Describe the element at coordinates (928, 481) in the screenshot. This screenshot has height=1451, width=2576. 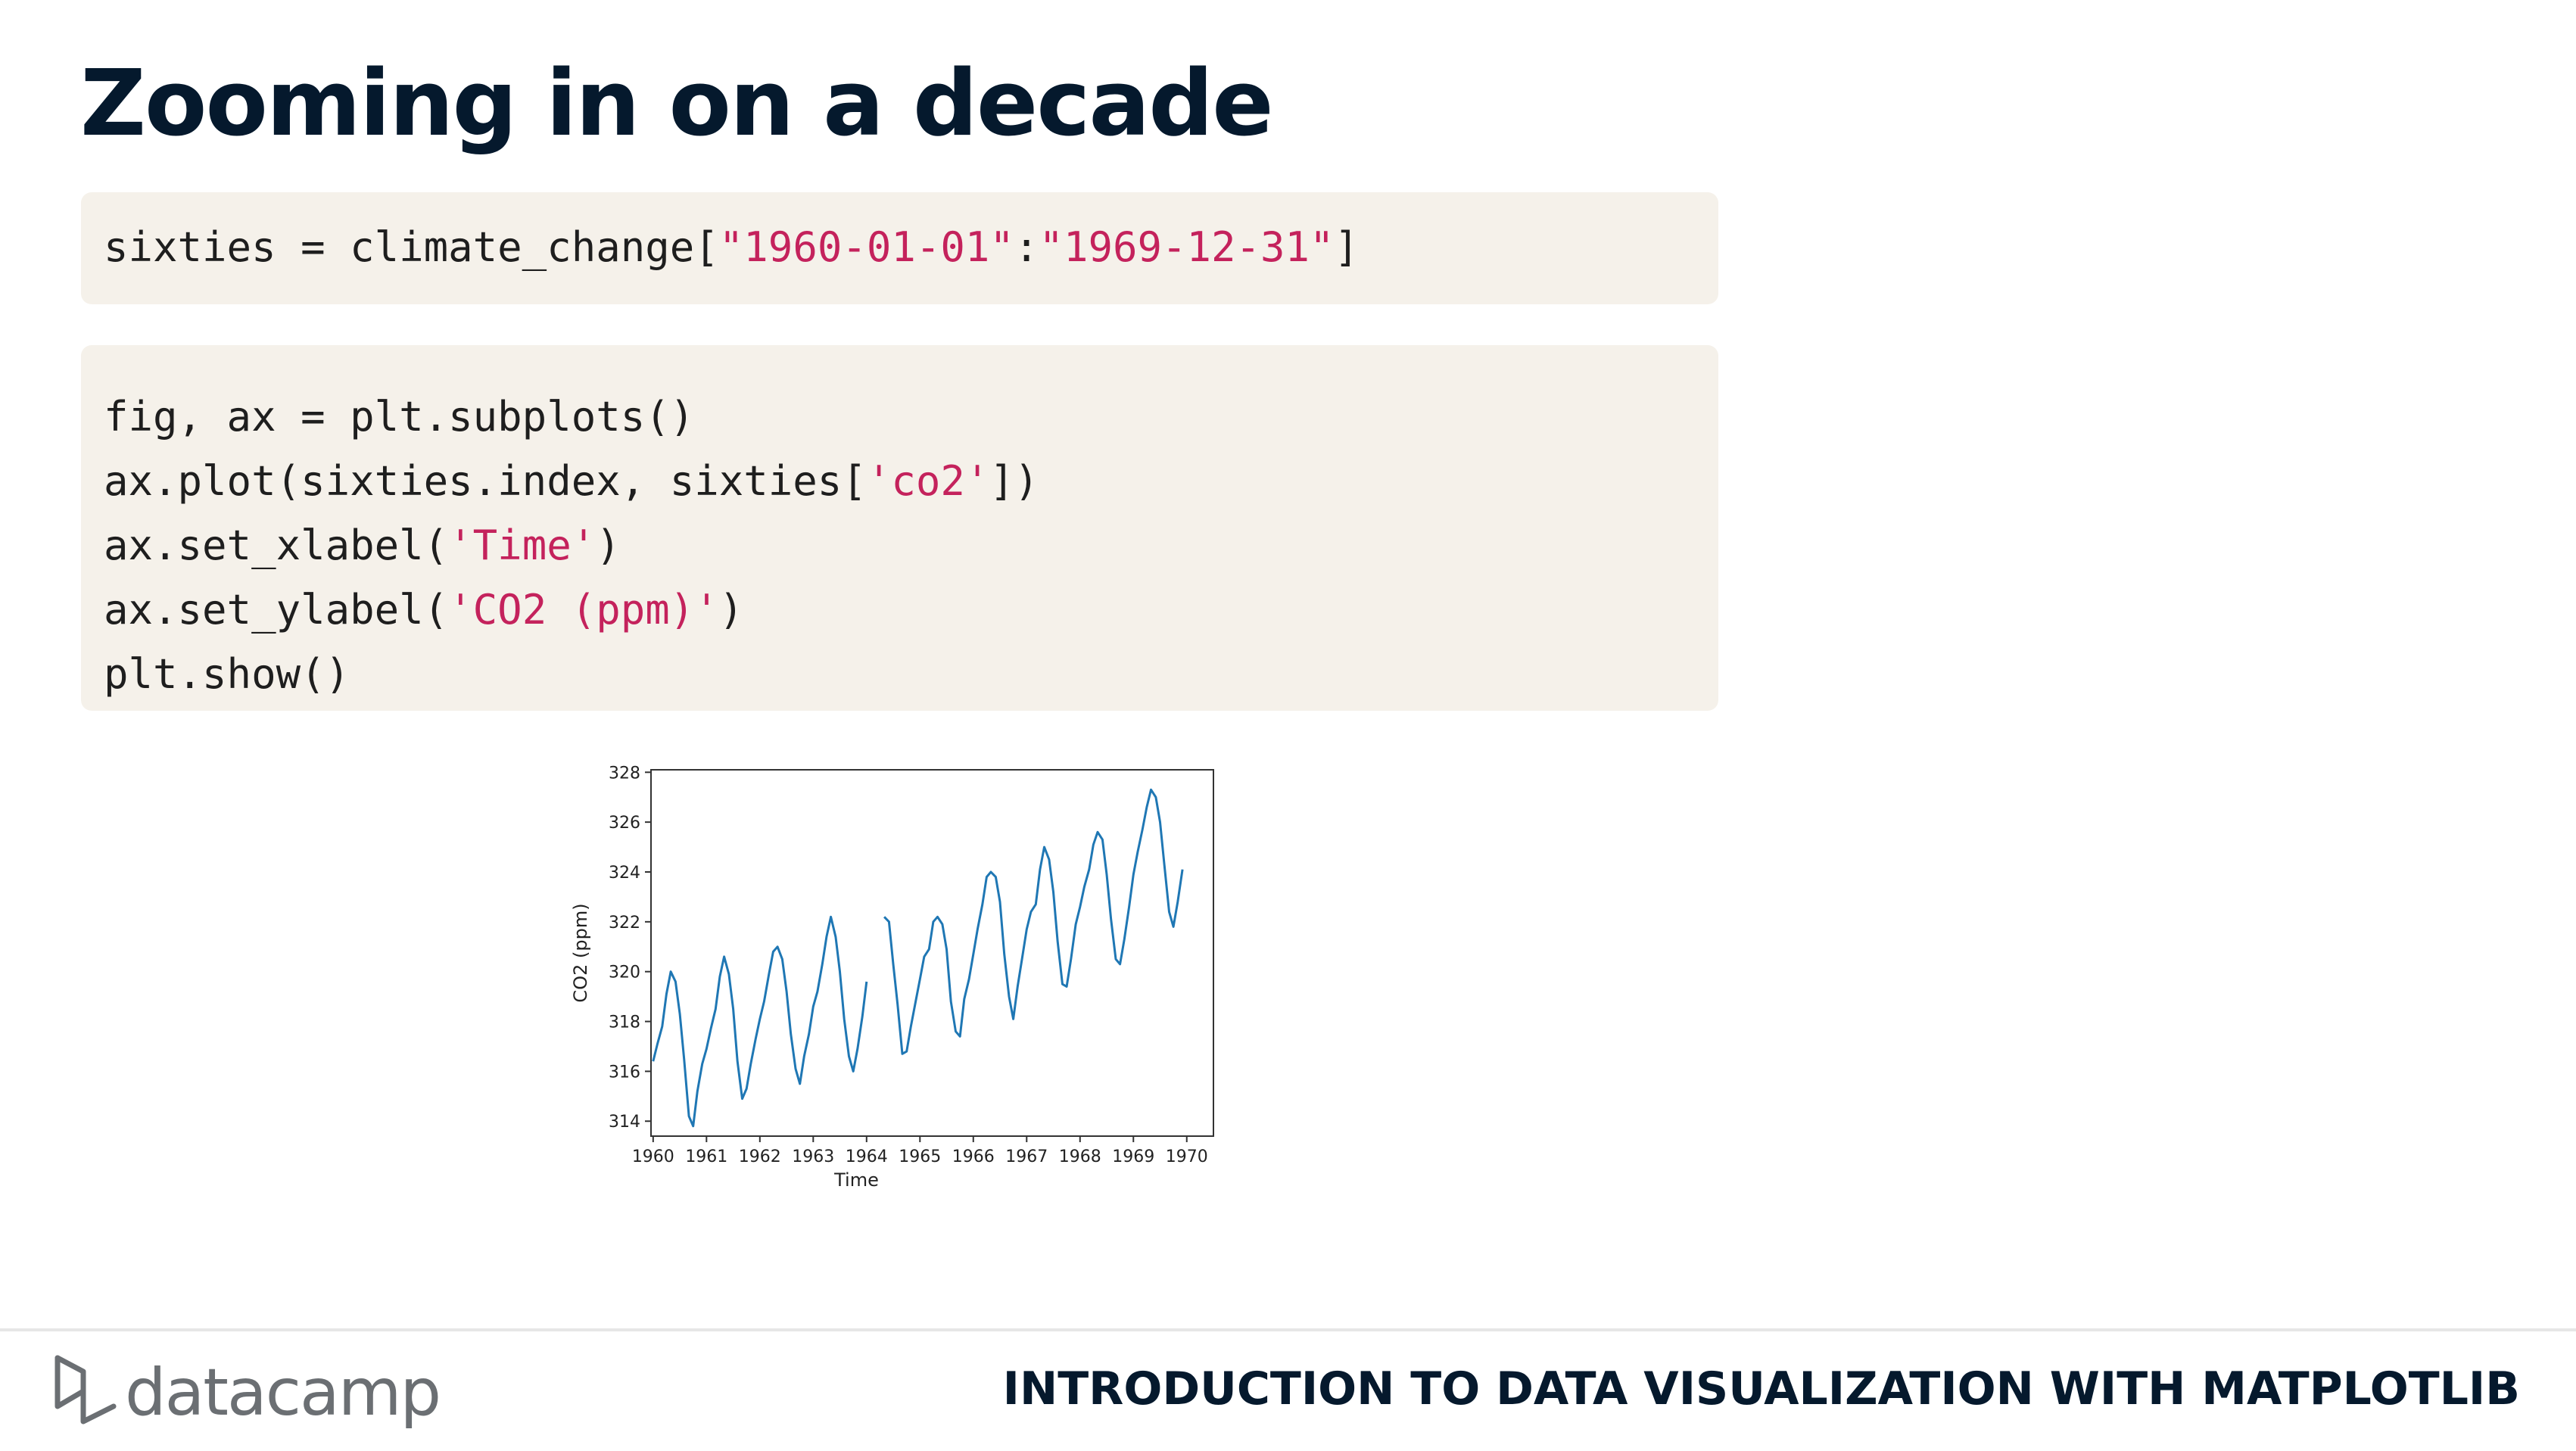
I see `code-string: 'co2'` at that location.